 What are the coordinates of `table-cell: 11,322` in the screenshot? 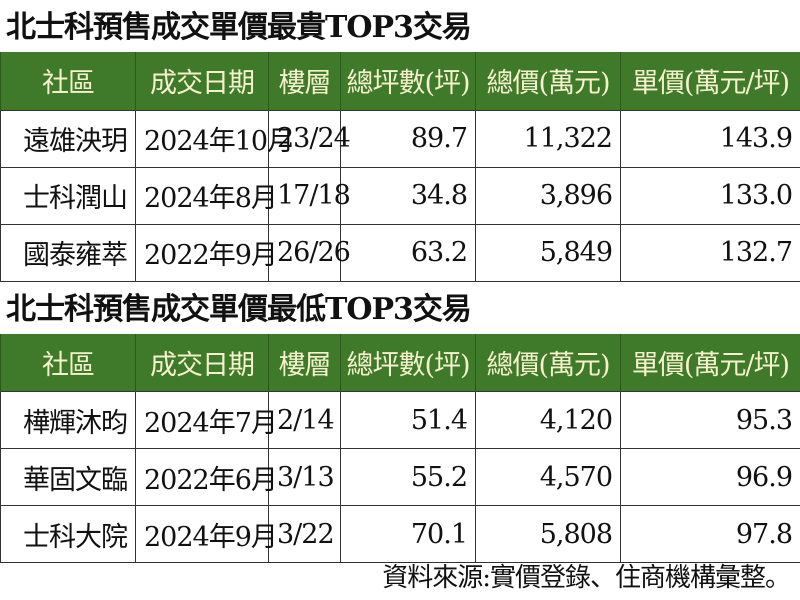 It's located at (548, 138).